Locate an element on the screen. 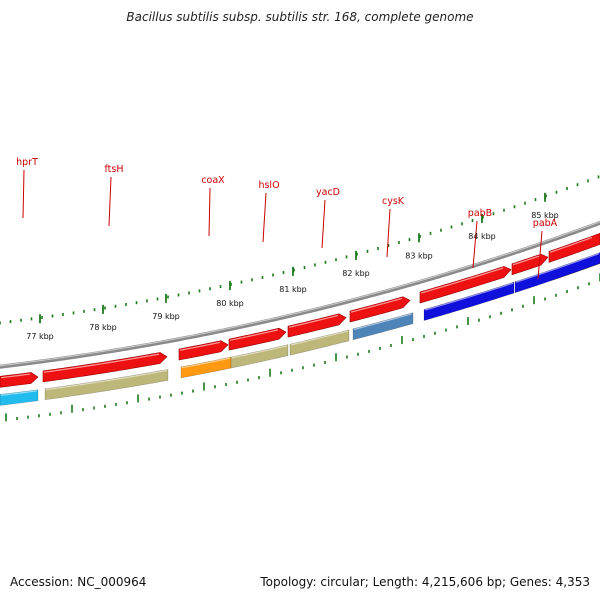 The image size is (600, 600). cog-bar-pabB is located at coordinates (469, 301).